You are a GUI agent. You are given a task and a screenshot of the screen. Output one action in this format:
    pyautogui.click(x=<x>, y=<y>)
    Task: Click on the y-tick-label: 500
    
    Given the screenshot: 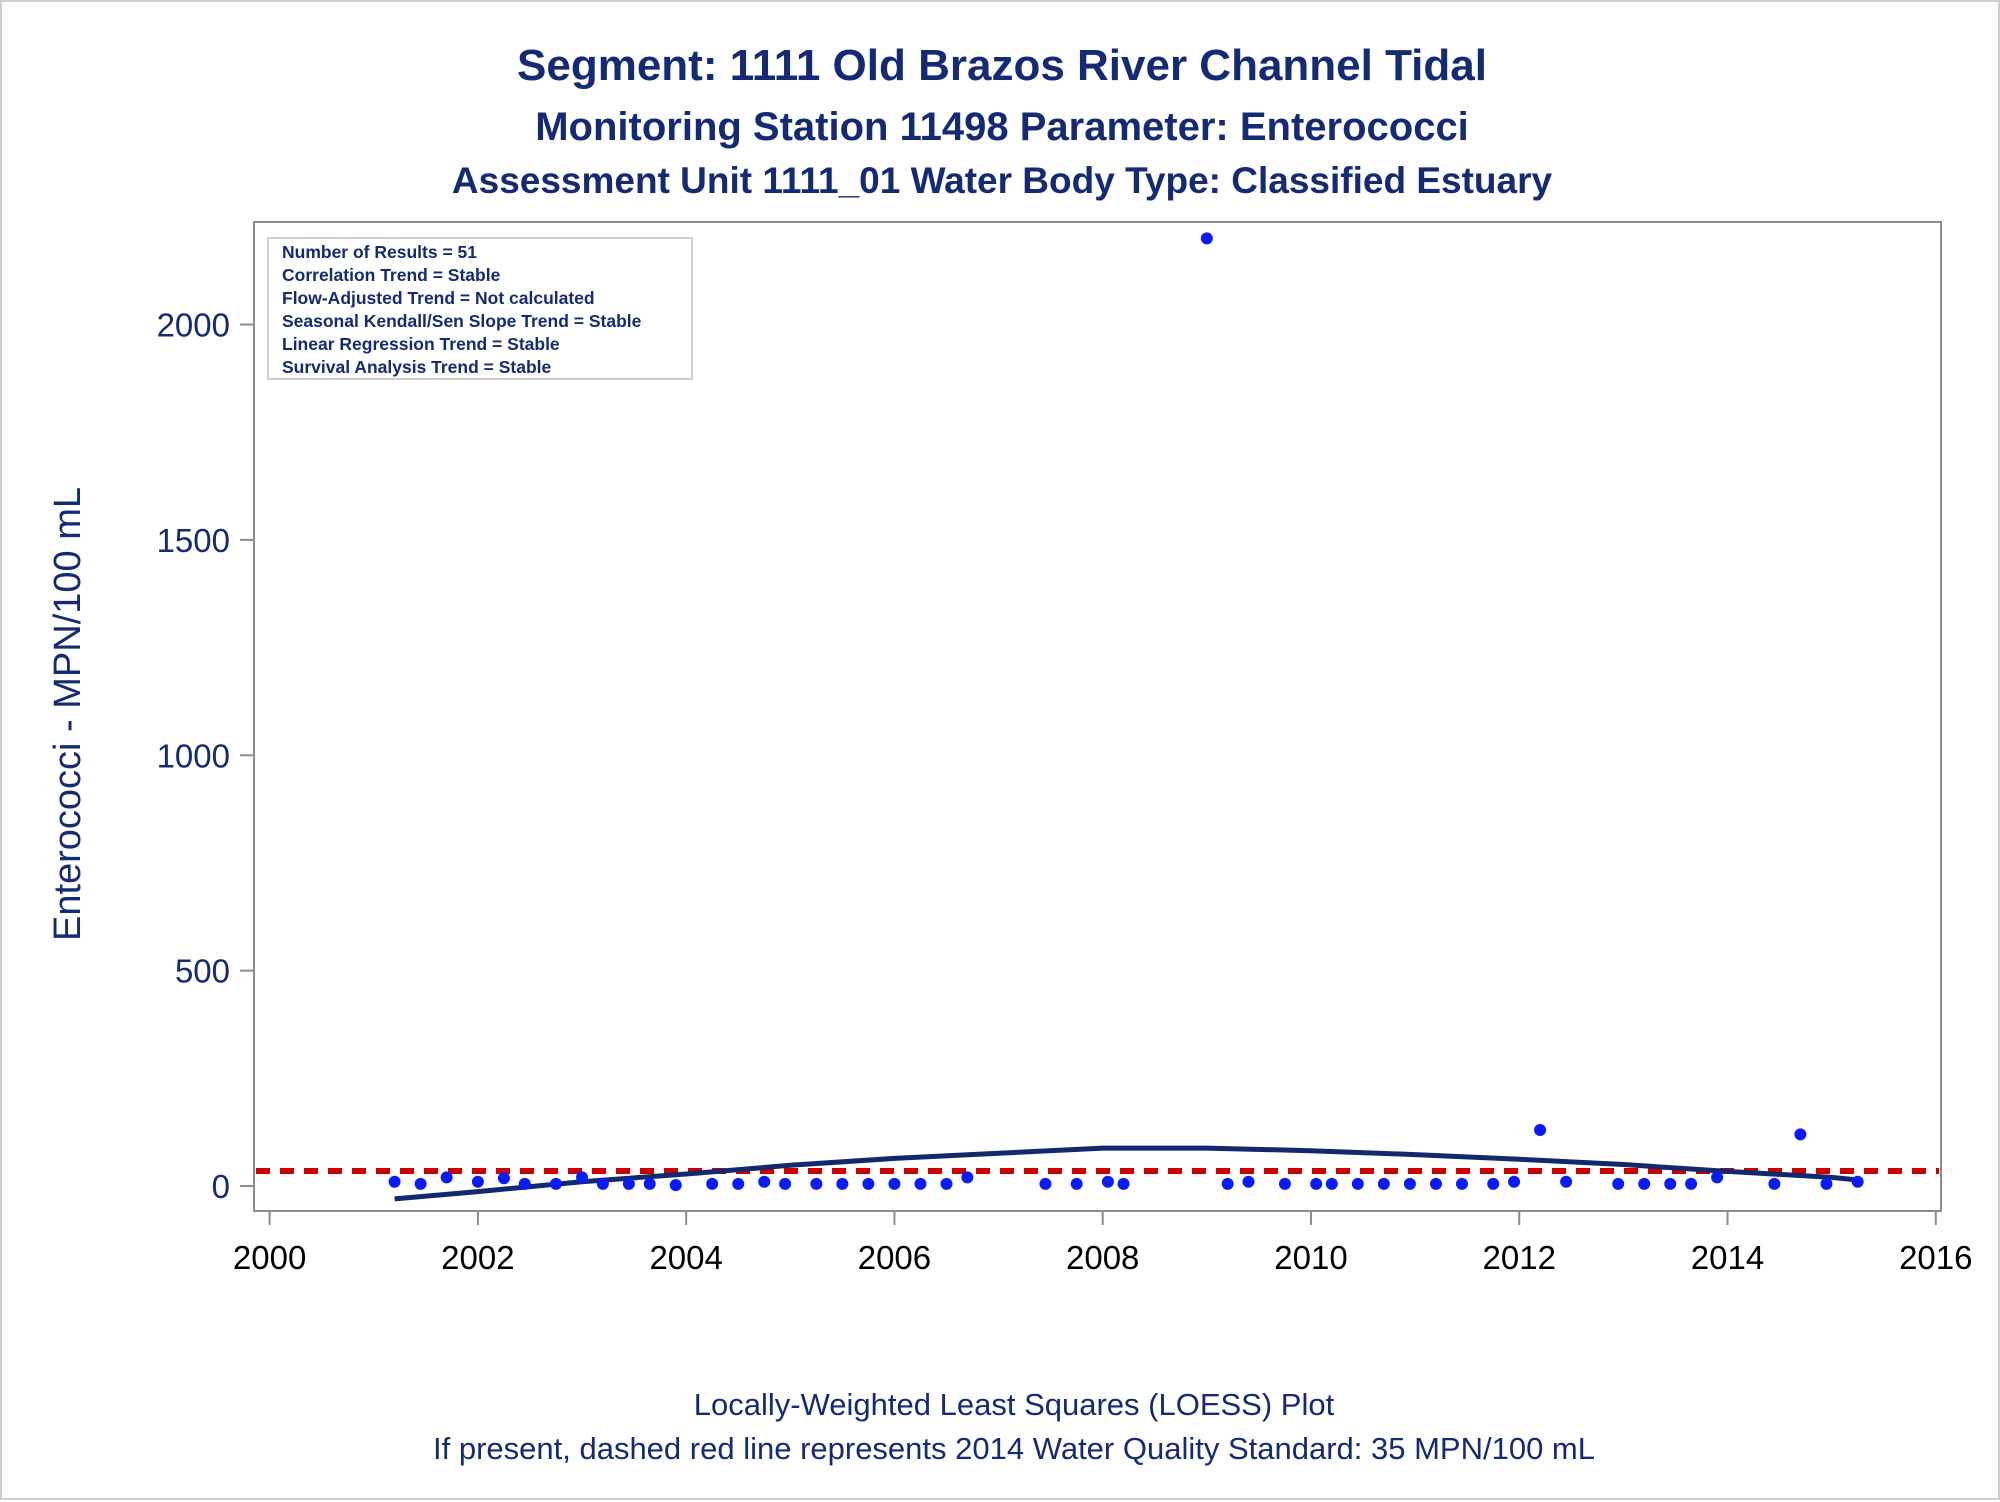 What is the action you would take?
    pyautogui.click(x=202, y=971)
    